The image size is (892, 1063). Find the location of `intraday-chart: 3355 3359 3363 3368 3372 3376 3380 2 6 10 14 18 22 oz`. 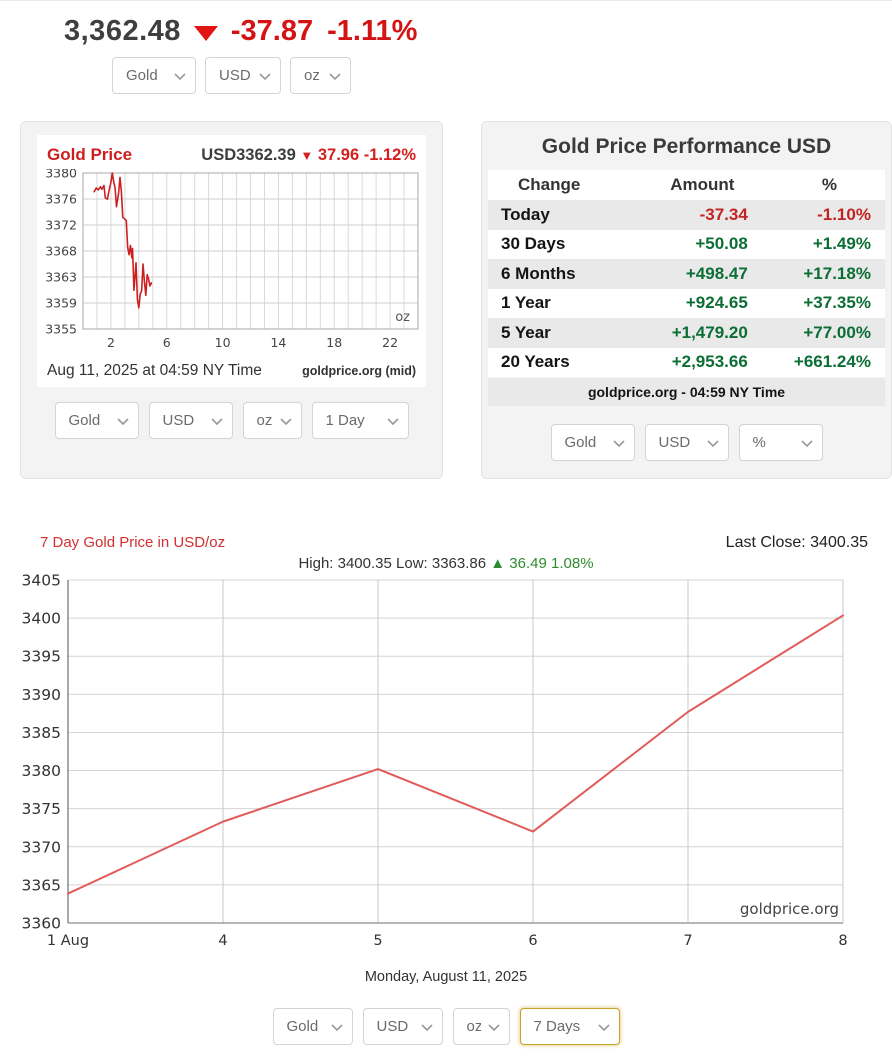

intraday-chart: 3355 3359 3363 3368 3372 3376 3380 2 6 10 14 18 22 oz is located at coordinates (232, 259).